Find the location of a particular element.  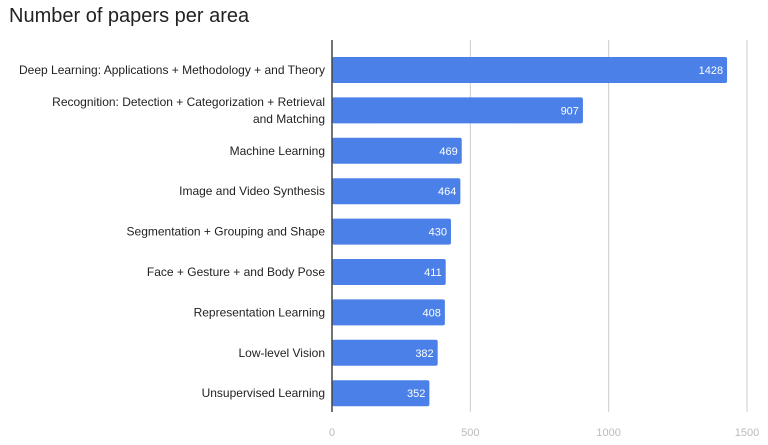

category-label-line: Representation Learning is located at coordinates (259, 312).